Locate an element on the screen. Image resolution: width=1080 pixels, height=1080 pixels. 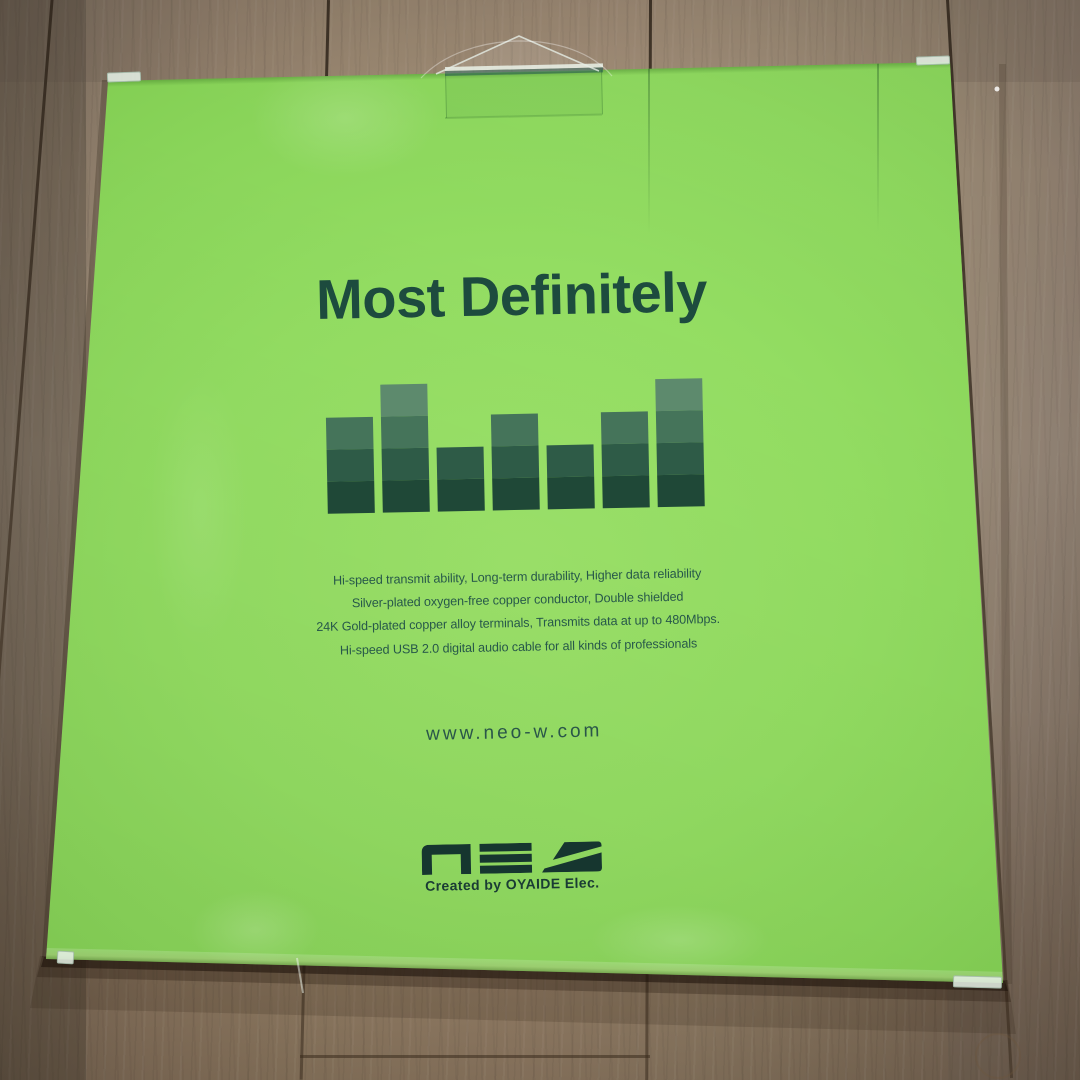
headline-text: Most Definitely is located at coordinates (511, 295).